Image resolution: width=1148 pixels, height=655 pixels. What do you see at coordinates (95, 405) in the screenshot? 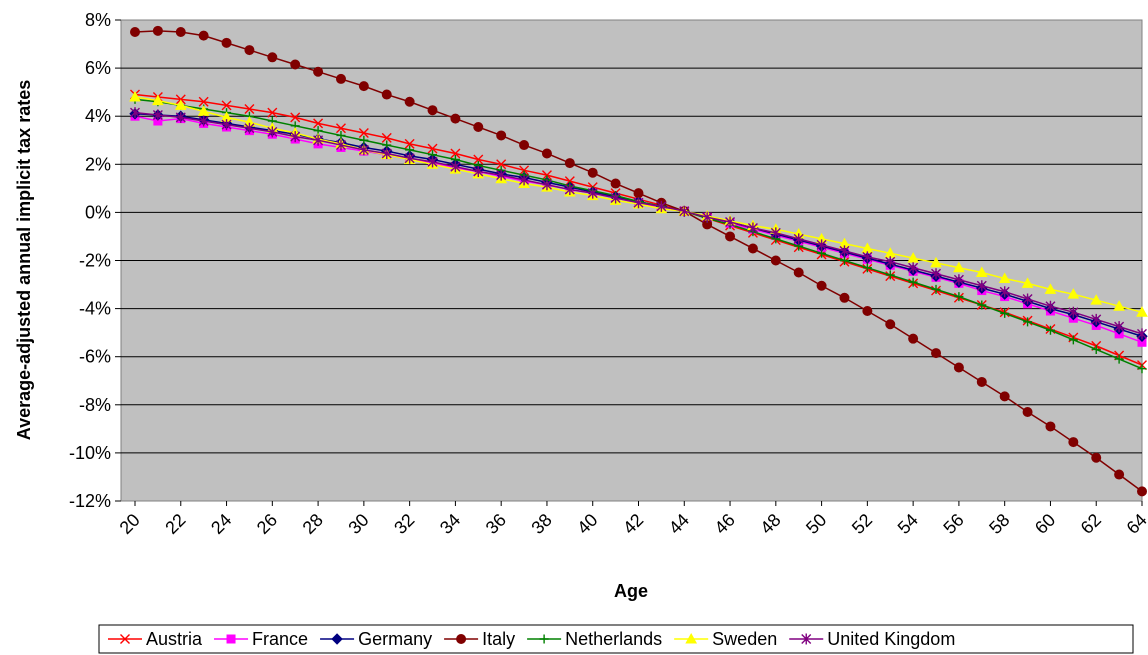
I see `y-tick-label: -8%` at bounding box center [95, 405].